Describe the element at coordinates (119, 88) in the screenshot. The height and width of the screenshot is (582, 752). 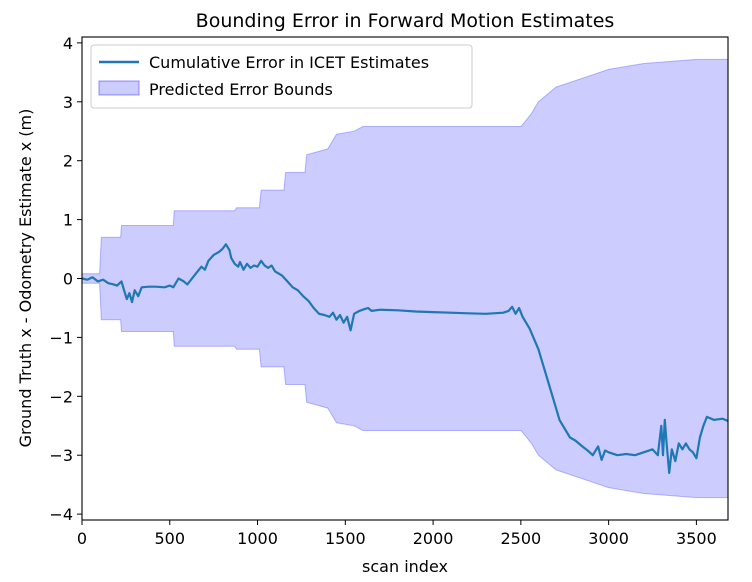
I see `legend-band-swatch` at that location.